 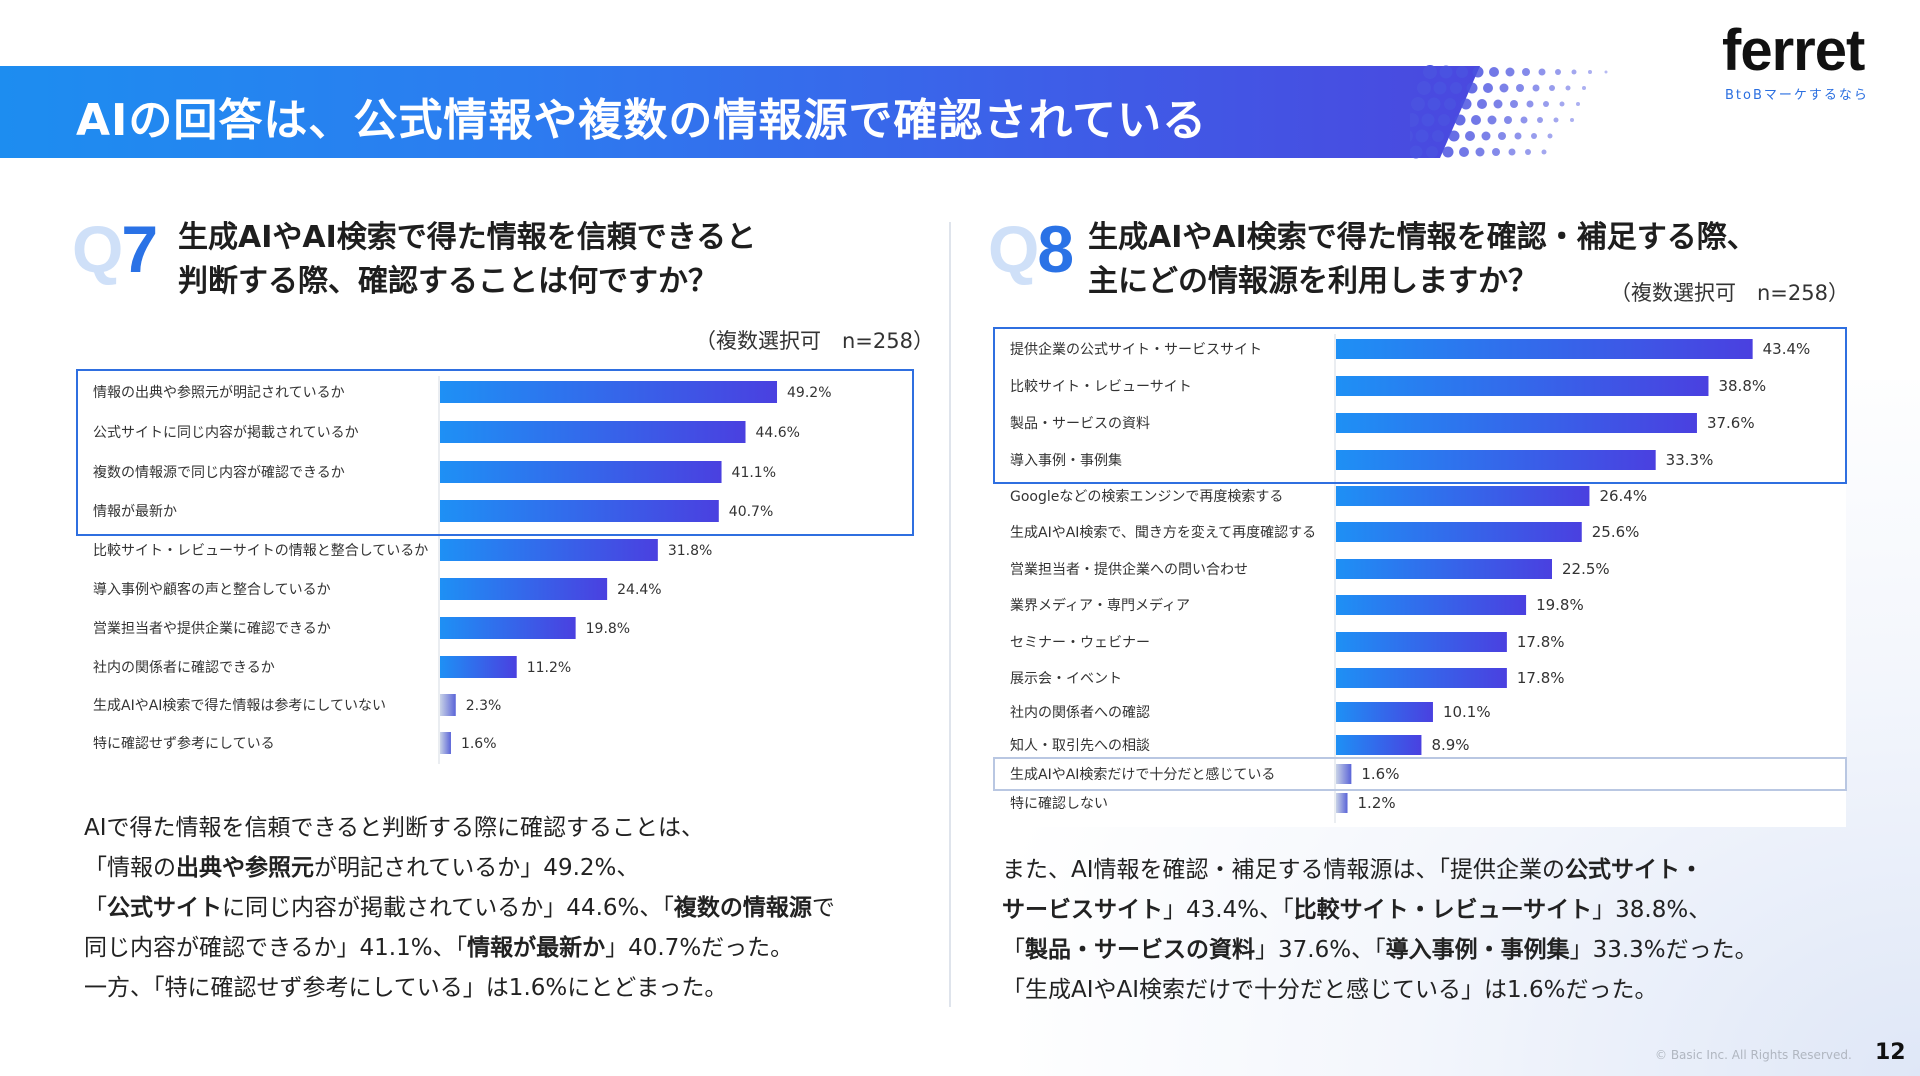 What do you see at coordinates (484, 706) in the screenshot?
I see `value-label: 2.3%` at bounding box center [484, 706].